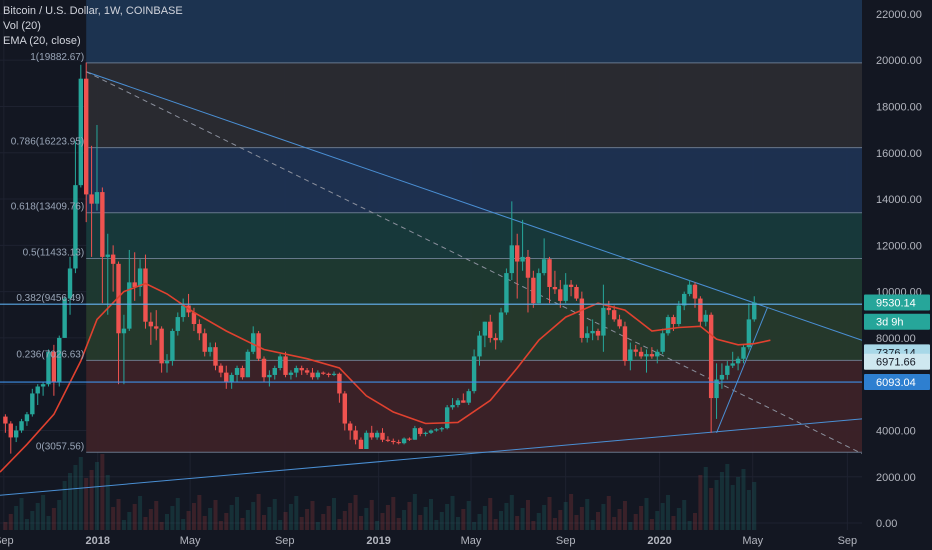 This screenshot has width=932, height=550. I want to click on price-tick-label: 20000.00, so click(899, 61).